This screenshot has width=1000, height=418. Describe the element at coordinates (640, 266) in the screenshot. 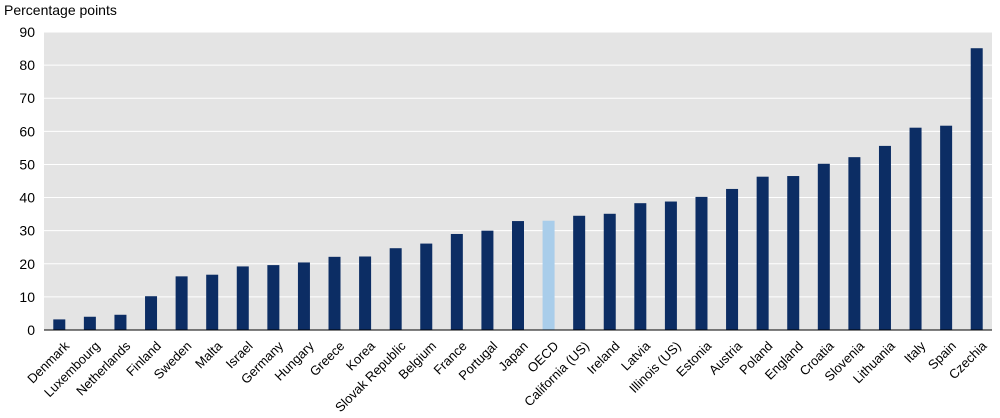

I see `bar-latvia` at that location.